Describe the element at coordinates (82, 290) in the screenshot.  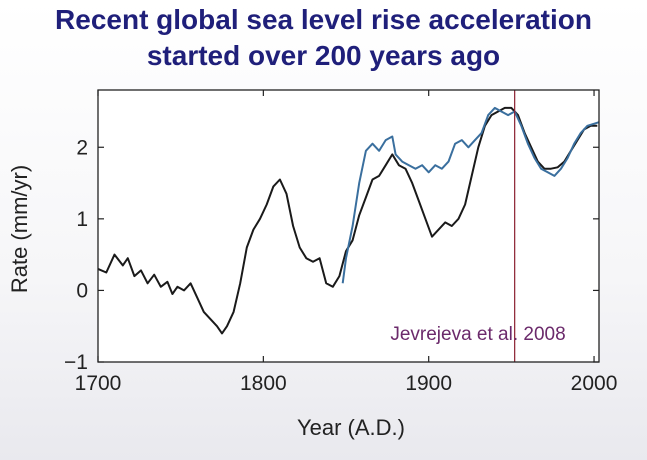
I see `y-tick-label: 0` at that location.